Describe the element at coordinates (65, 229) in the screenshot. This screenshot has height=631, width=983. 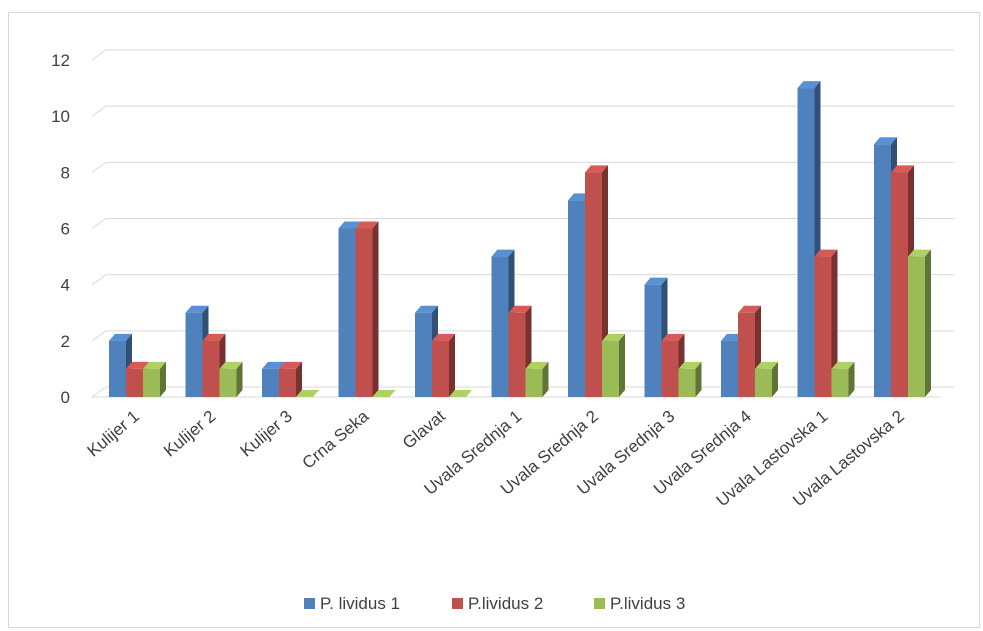
I see `y-tick-label: 6` at that location.